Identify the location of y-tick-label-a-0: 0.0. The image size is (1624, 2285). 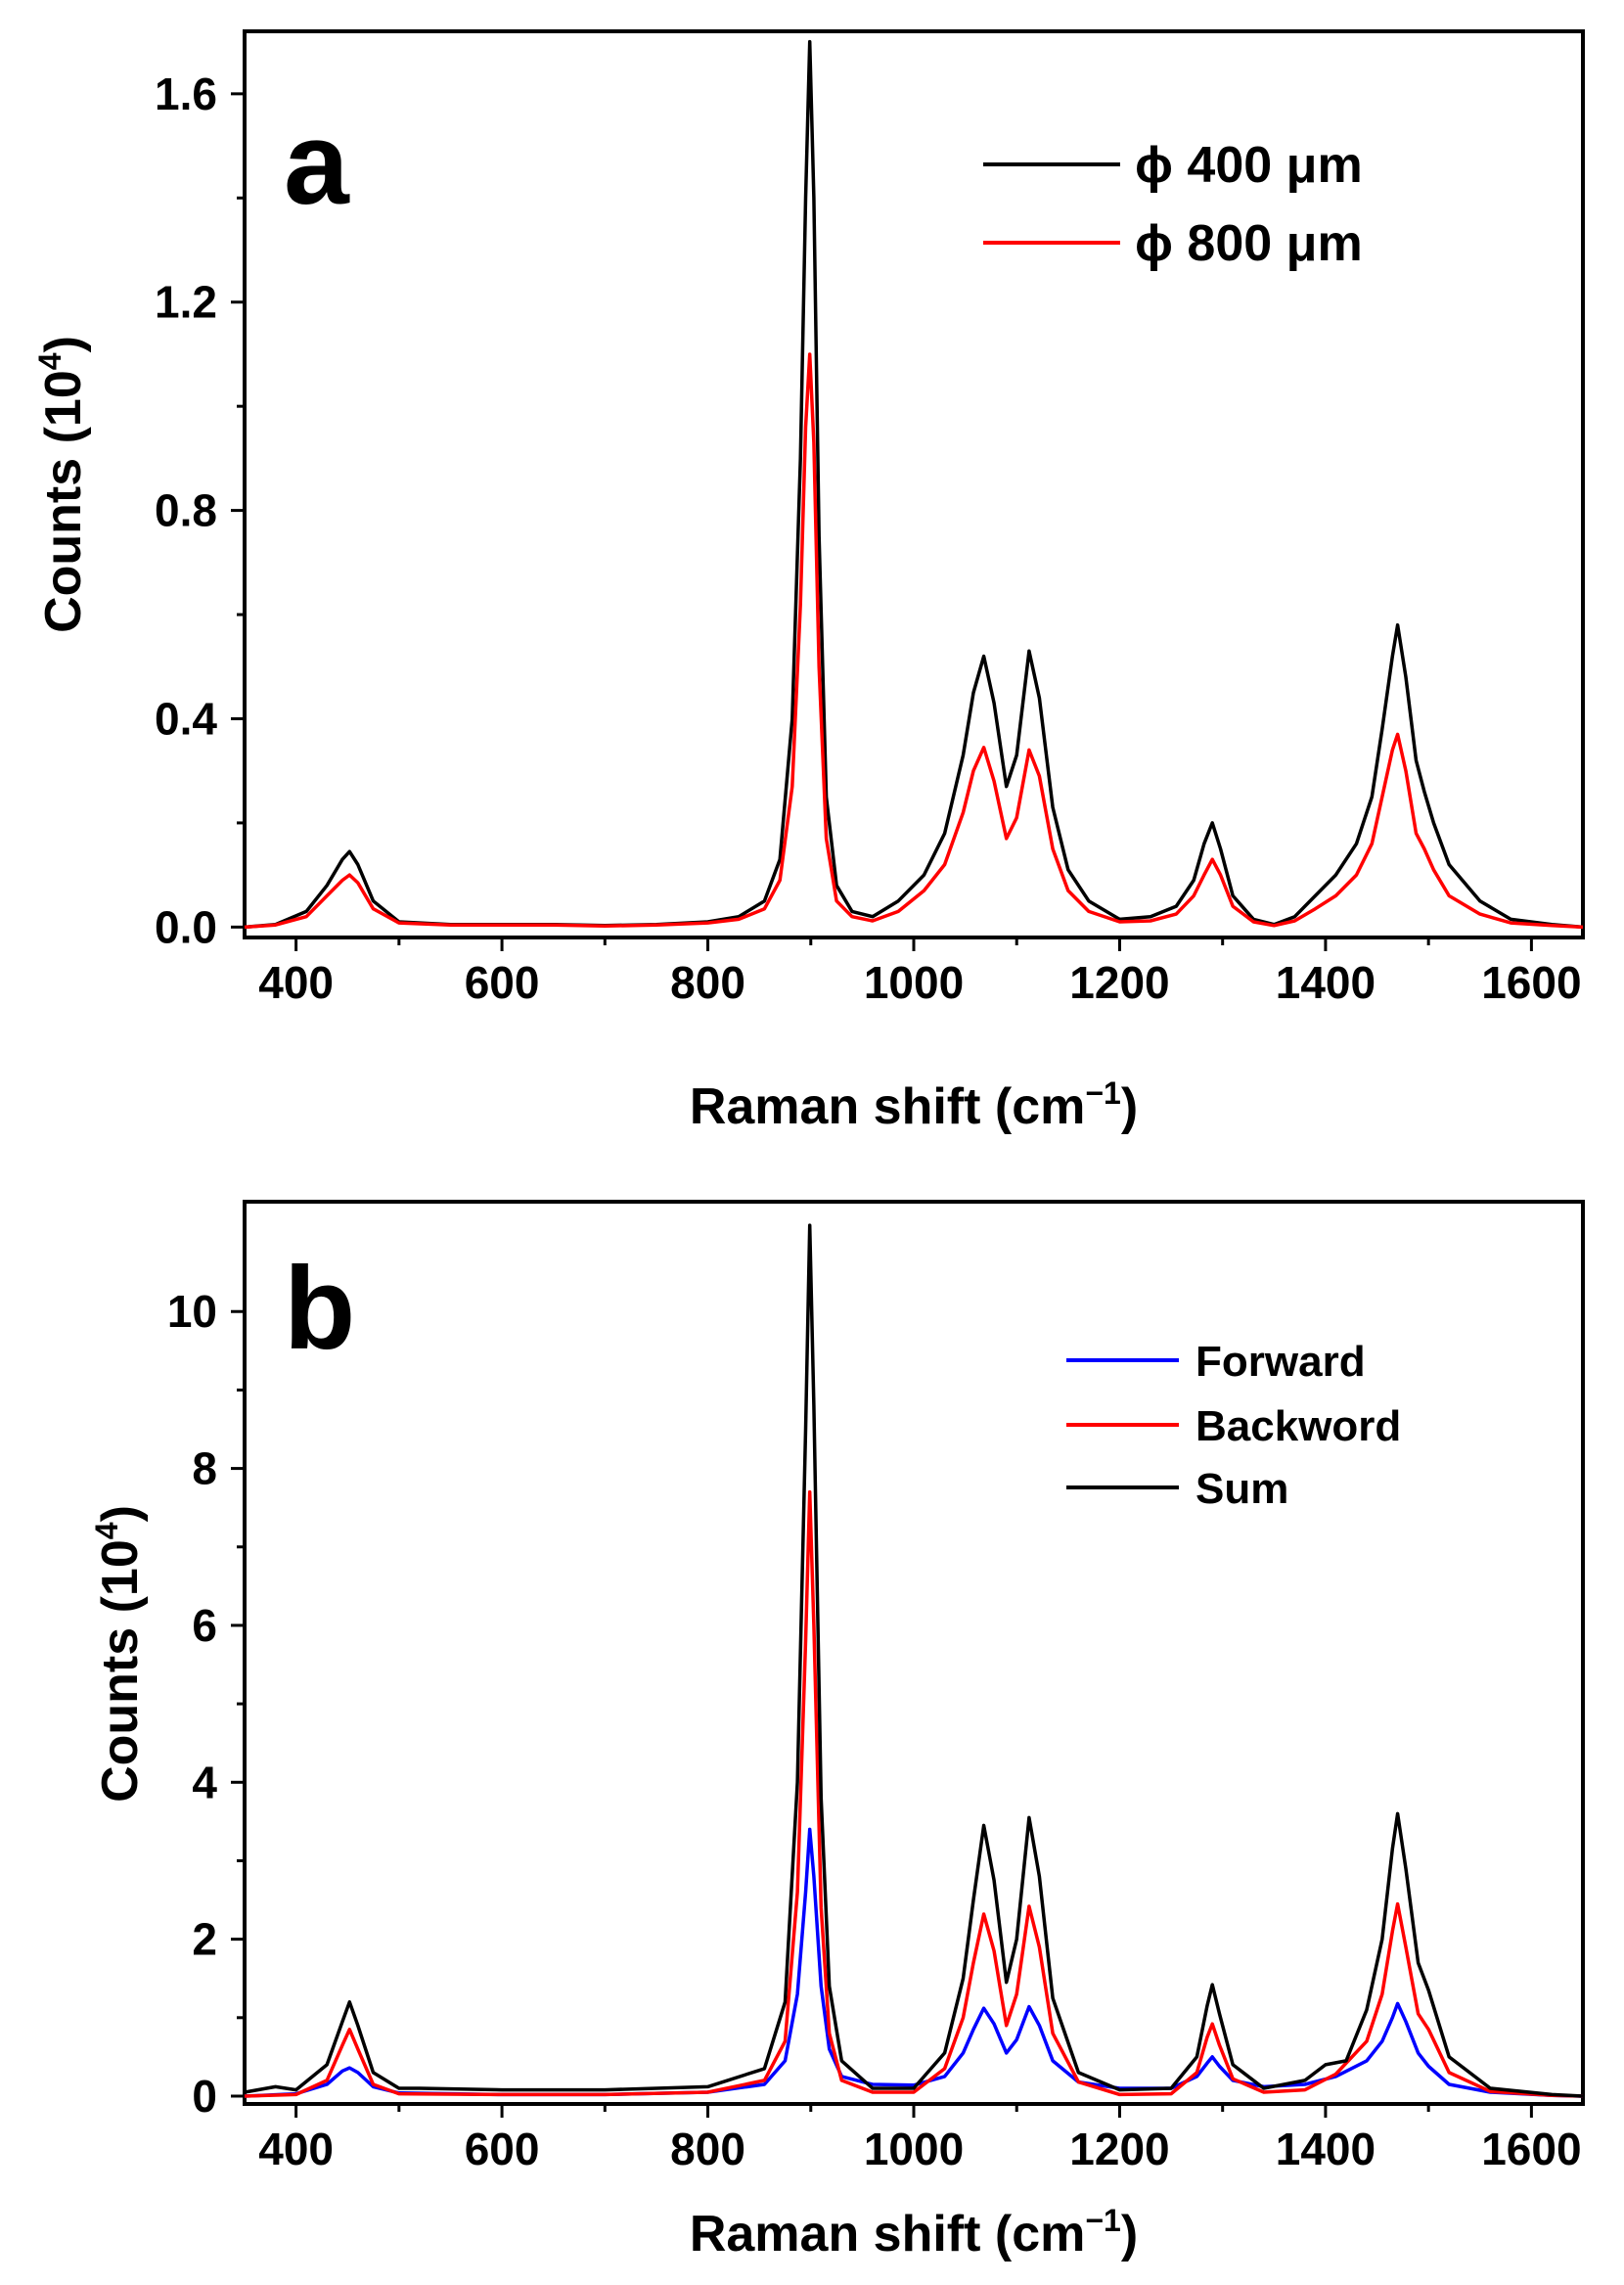
(186, 926).